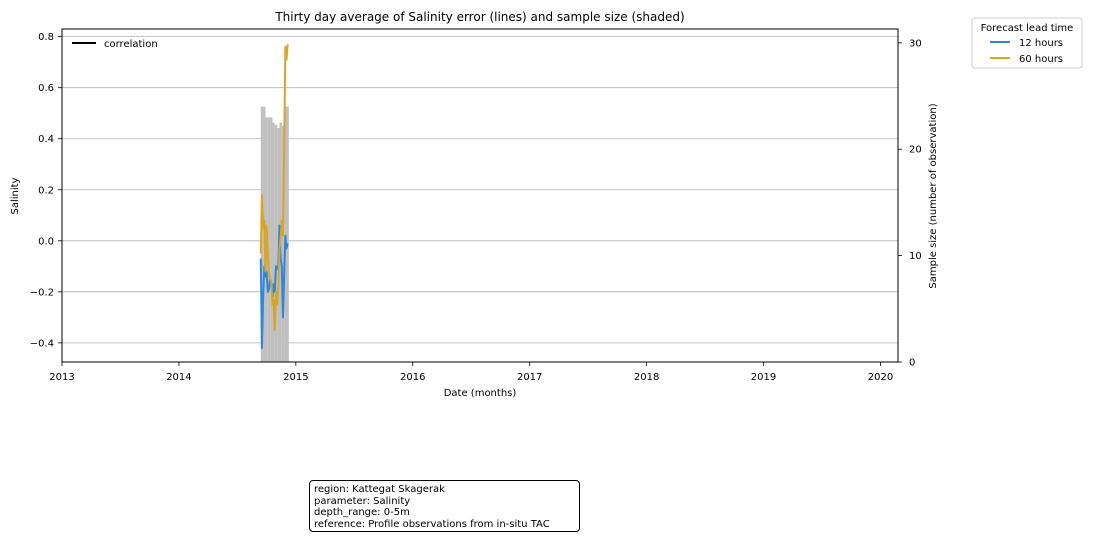 This screenshot has height=540, width=1094. Describe the element at coordinates (295, 377) in the screenshot. I see `x-tick-label-2: 2015` at that location.